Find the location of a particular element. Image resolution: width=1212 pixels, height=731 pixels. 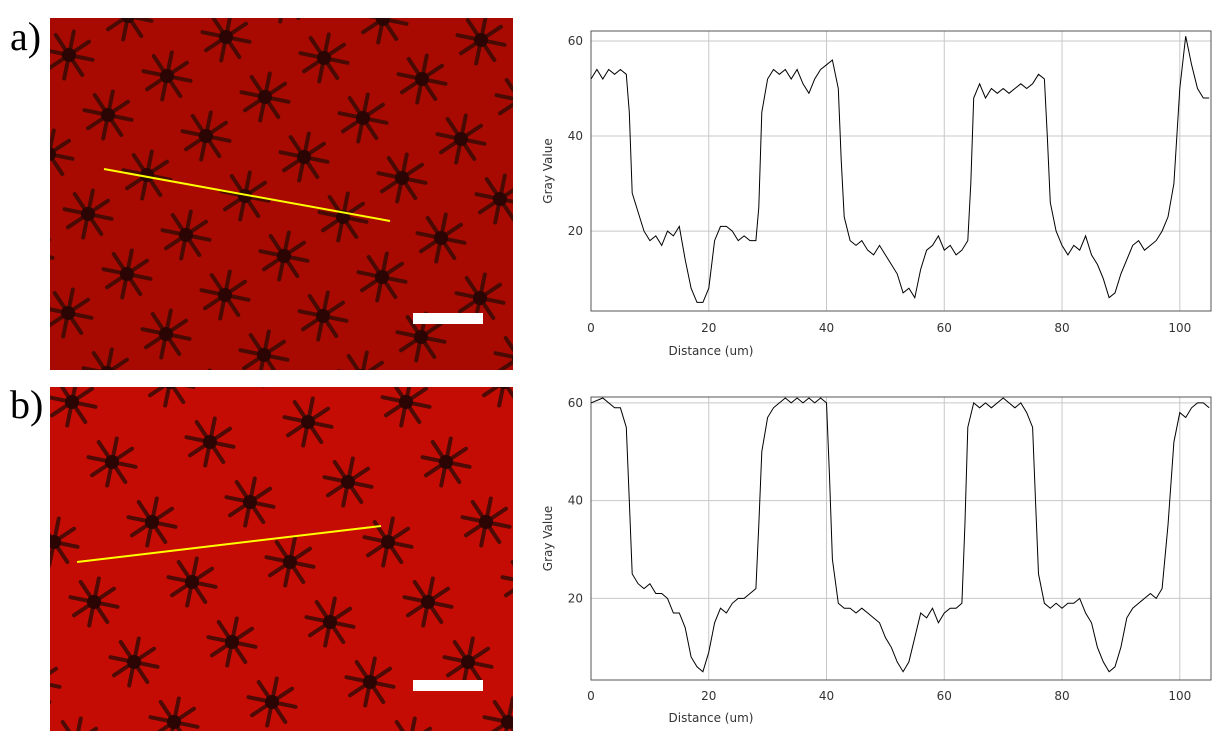

x-tick-label: 20 is located at coordinates (708, 696).